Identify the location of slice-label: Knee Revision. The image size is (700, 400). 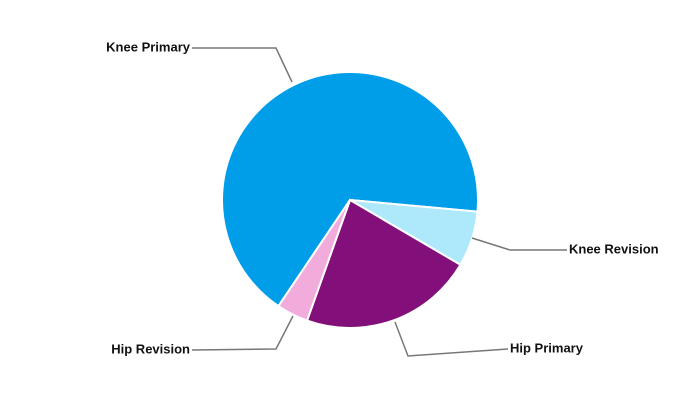
(614, 248).